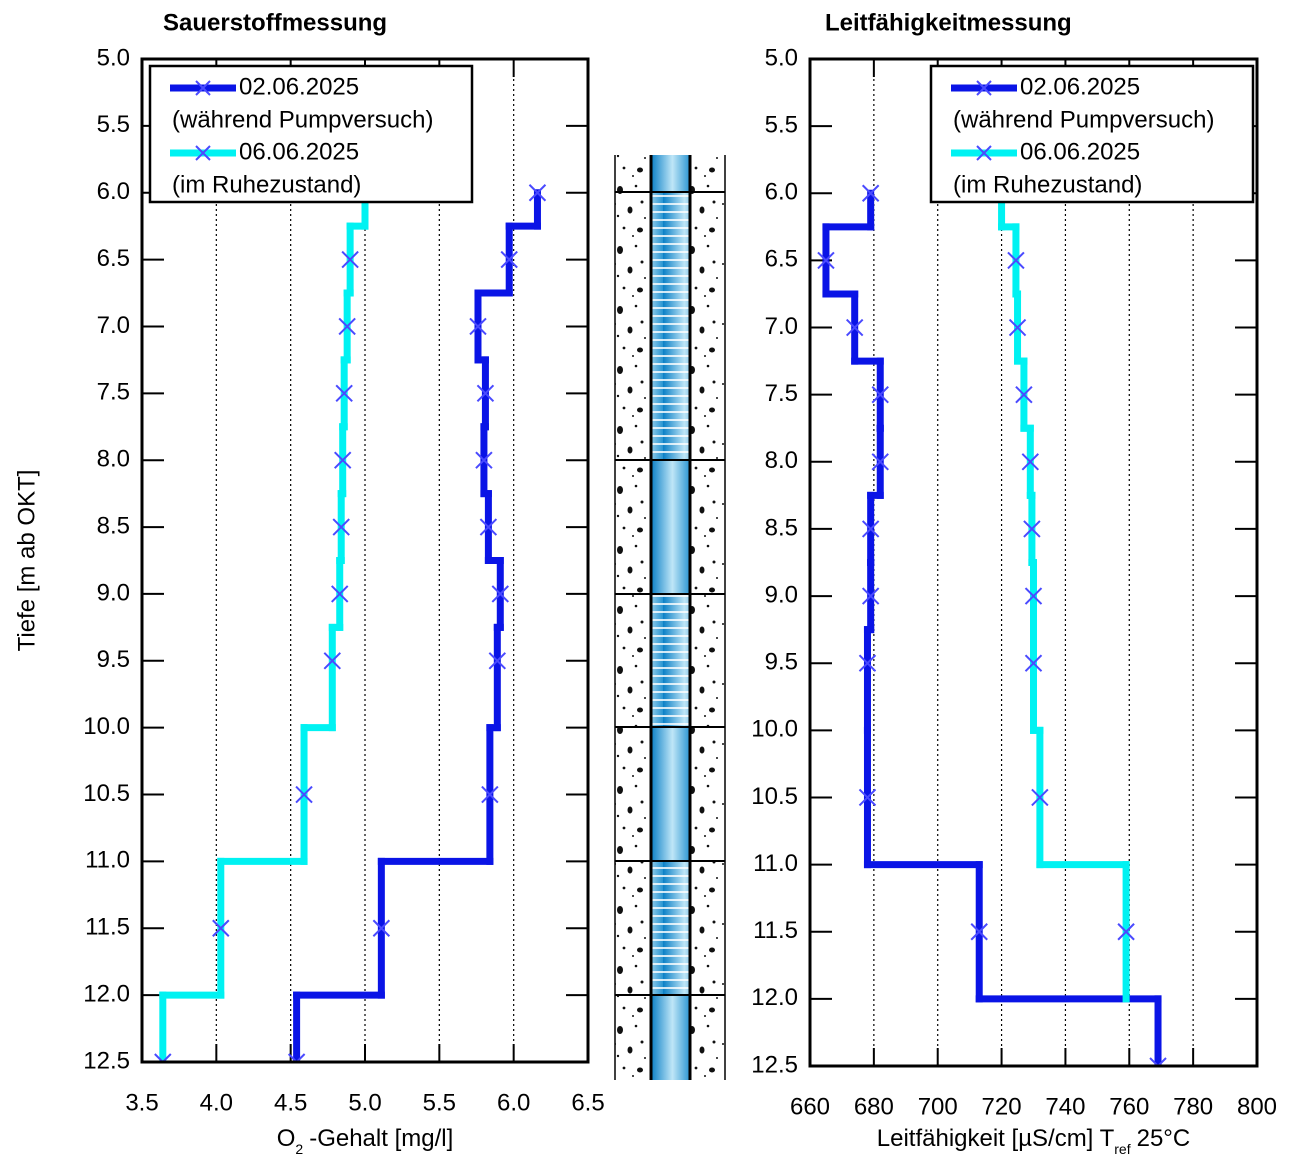 Image resolution: width=1297 pixels, height=1169 pixels. What do you see at coordinates (707, 617) in the screenshot?
I see `gravel-right` at bounding box center [707, 617].